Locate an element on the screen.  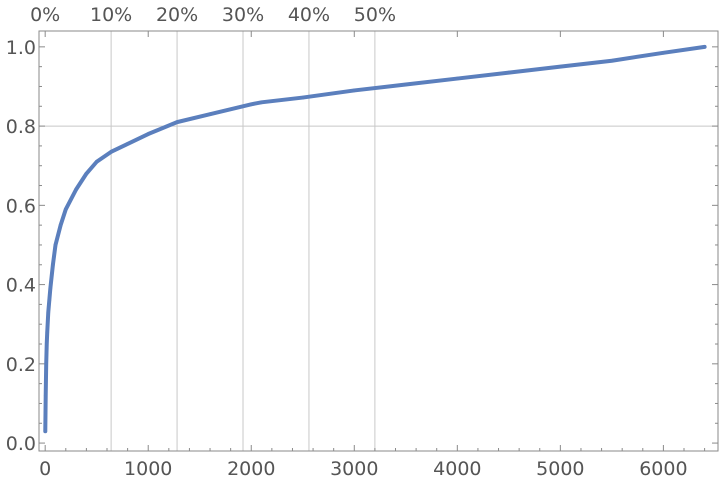
top-tick-label: 20% is located at coordinates (177, 15).